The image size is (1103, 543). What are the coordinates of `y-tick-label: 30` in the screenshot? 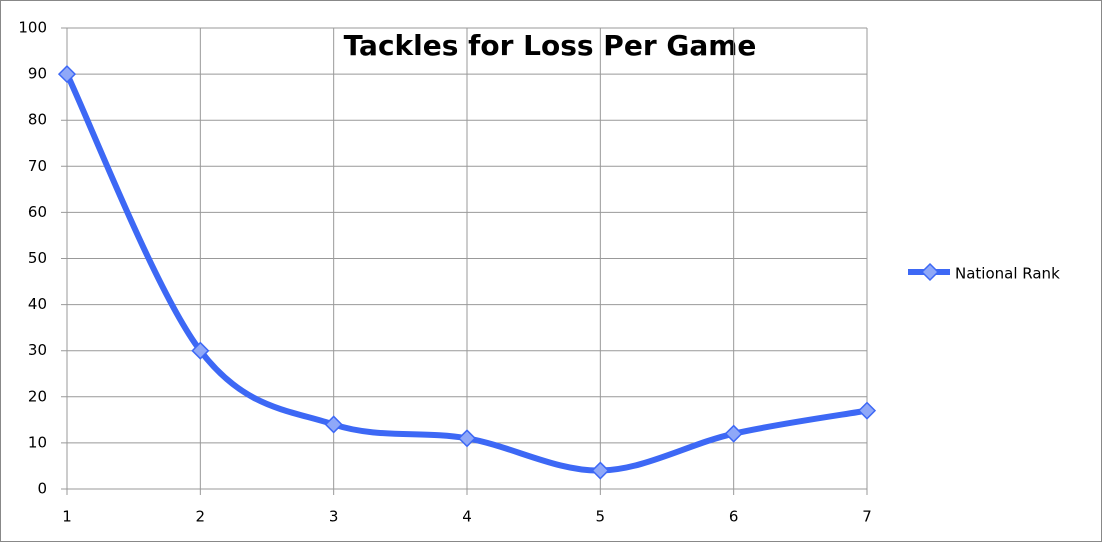 It's located at (37, 350).